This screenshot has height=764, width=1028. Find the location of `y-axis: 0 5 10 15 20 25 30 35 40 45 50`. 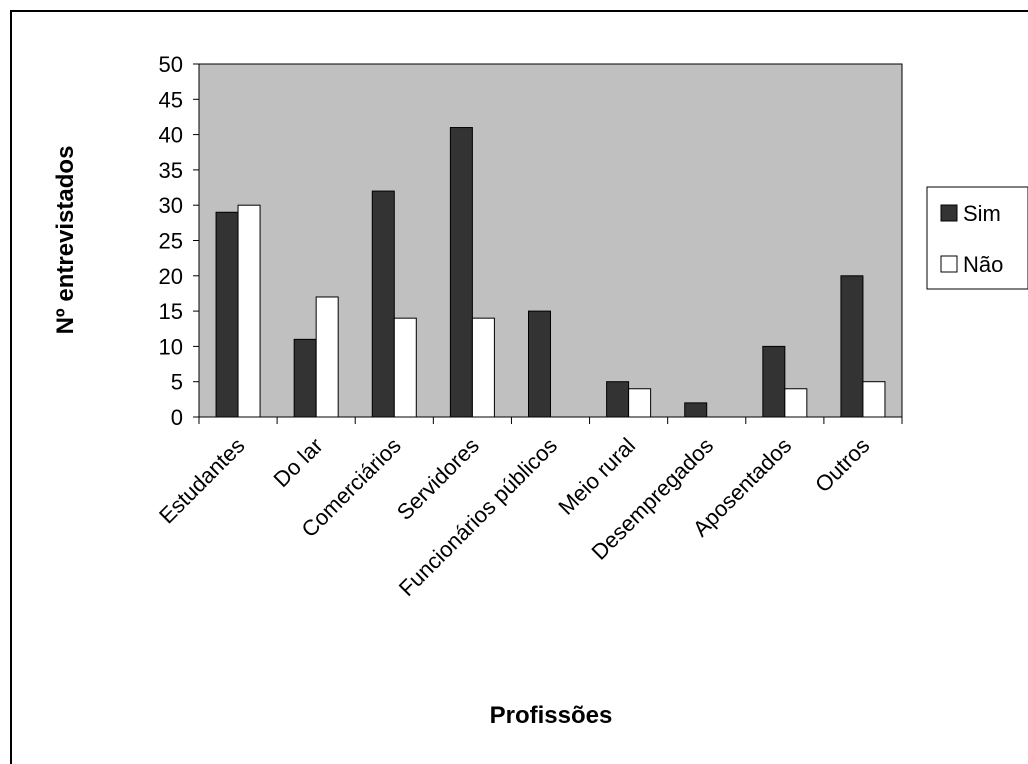

y-axis: 0 5 10 15 20 25 30 35 40 45 50 is located at coordinates (179, 241).